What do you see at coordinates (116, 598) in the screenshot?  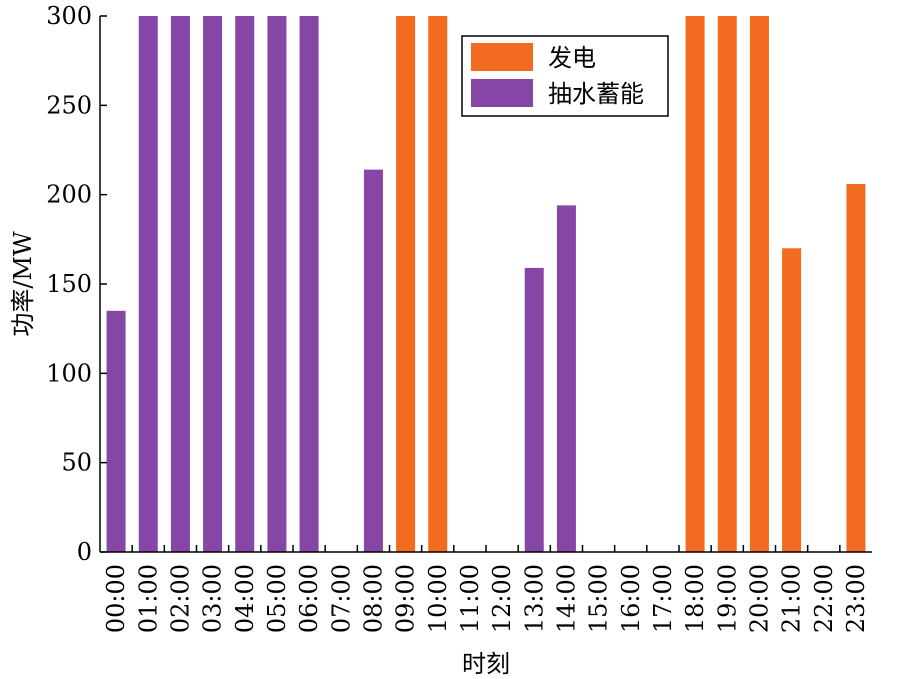 I see `x-tick-label: 00:00` at bounding box center [116, 598].